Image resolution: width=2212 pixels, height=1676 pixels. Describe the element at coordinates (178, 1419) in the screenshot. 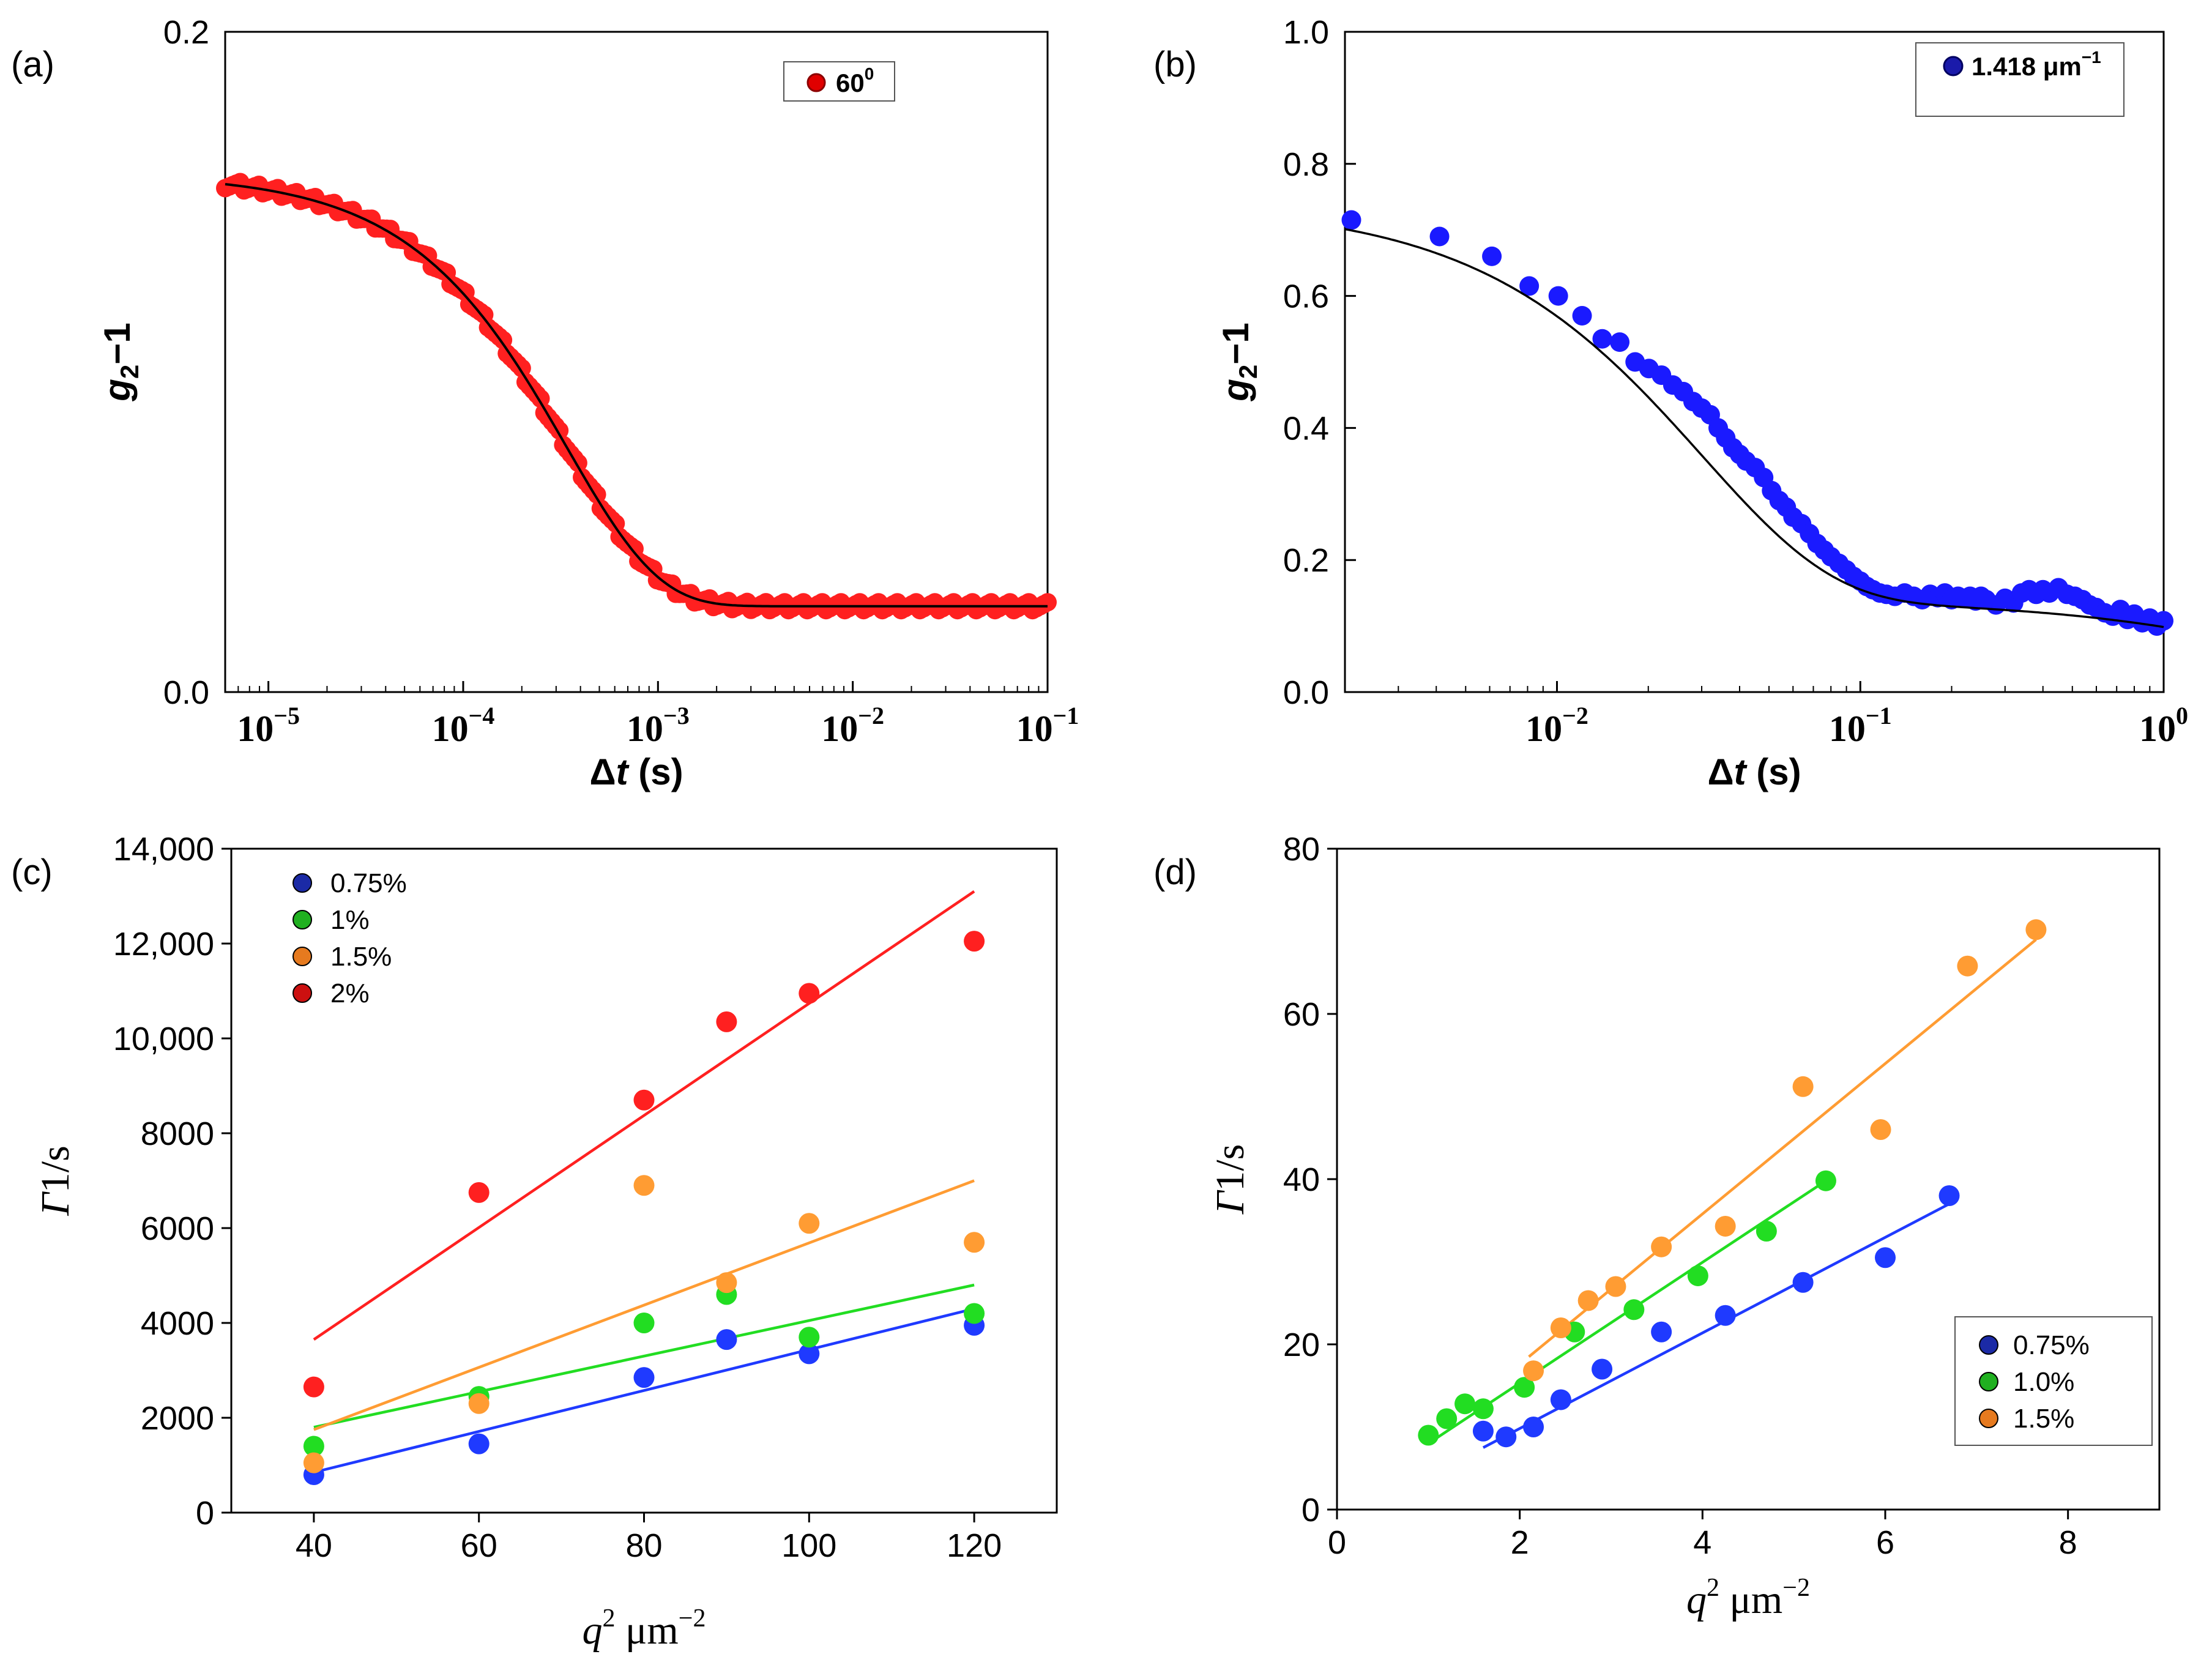

I see `c-ytick-label: 2000` at that location.